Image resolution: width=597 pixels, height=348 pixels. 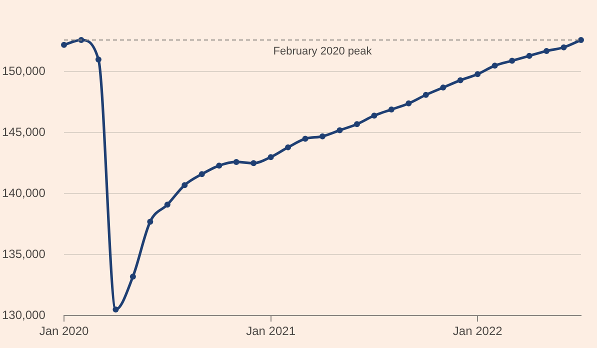 What do you see at coordinates (271, 331) in the screenshot?
I see `x-tick-label: Jan 2021` at bounding box center [271, 331].